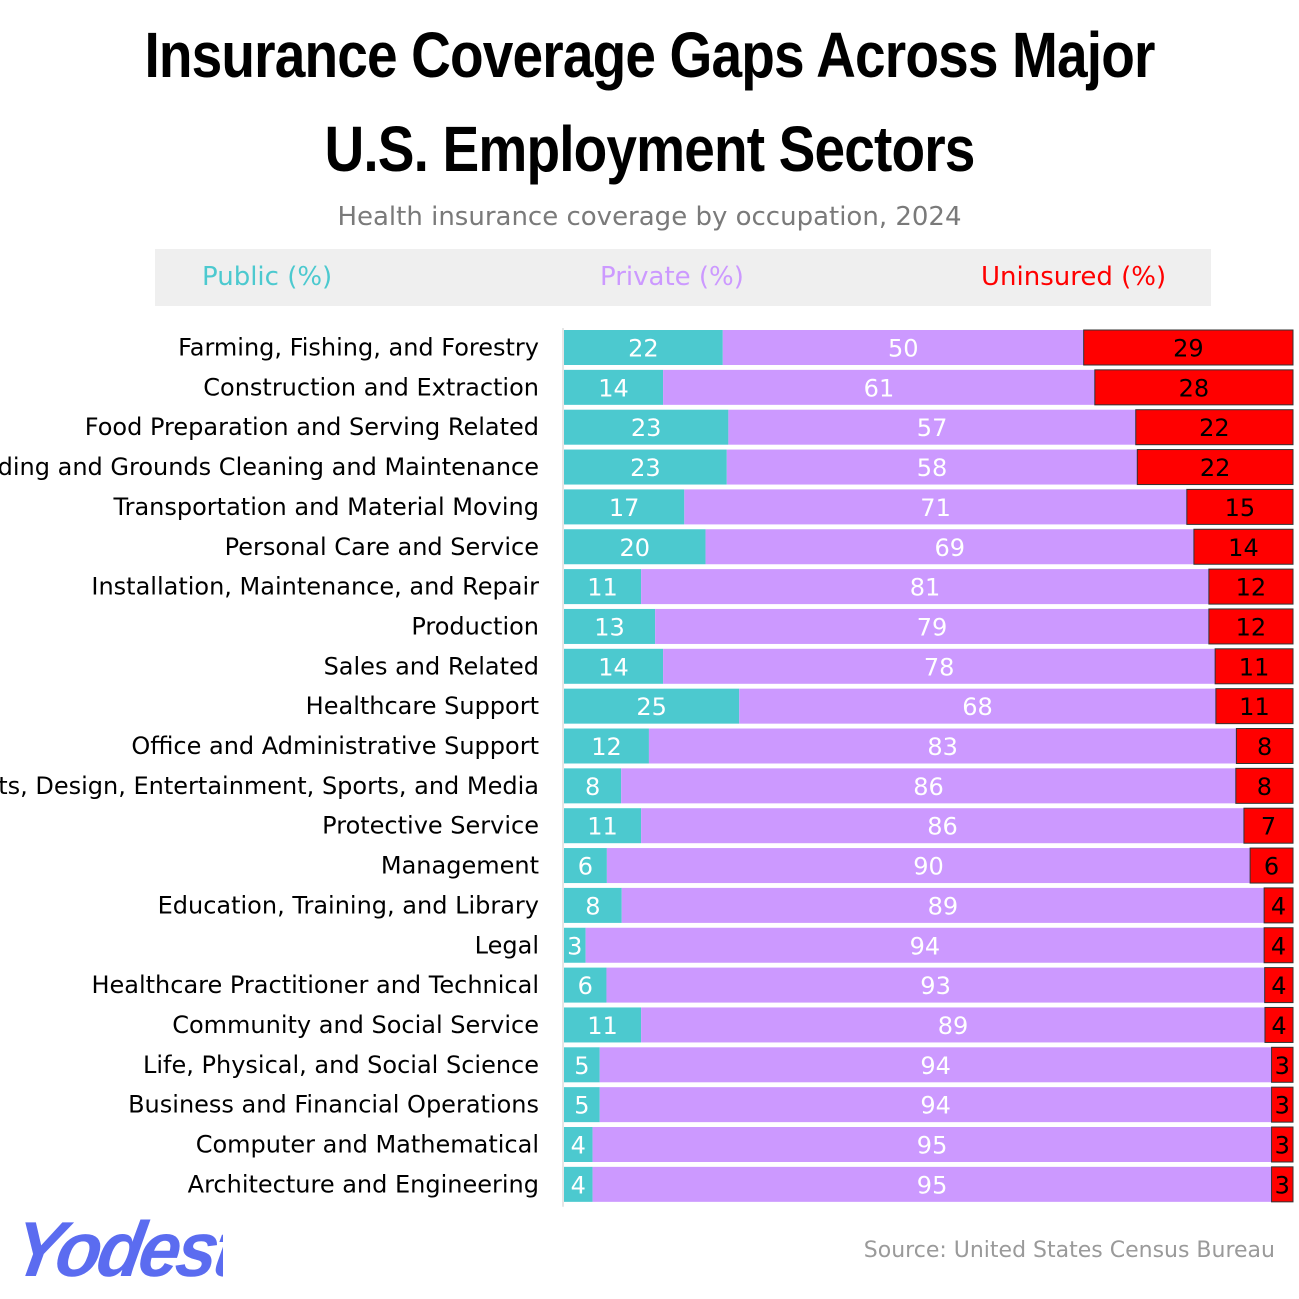 This screenshot has height=1299, width=1299. I want to click on data-label: 61, so click(879, 388).